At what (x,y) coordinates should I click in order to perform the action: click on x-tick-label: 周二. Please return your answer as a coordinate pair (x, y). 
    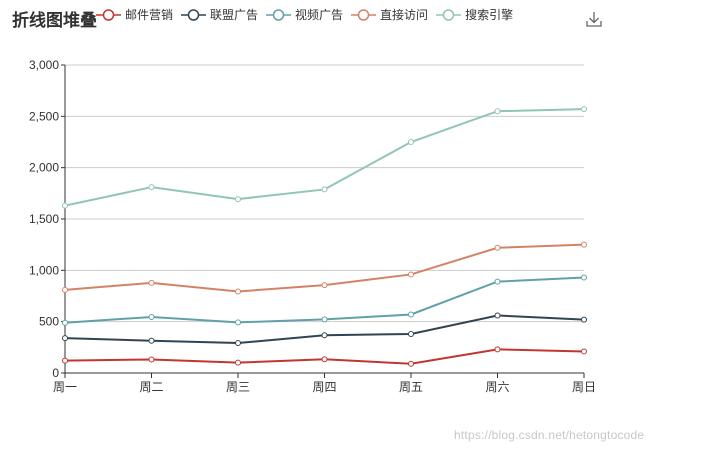
    Looking at the image, I should click on (151, 387).